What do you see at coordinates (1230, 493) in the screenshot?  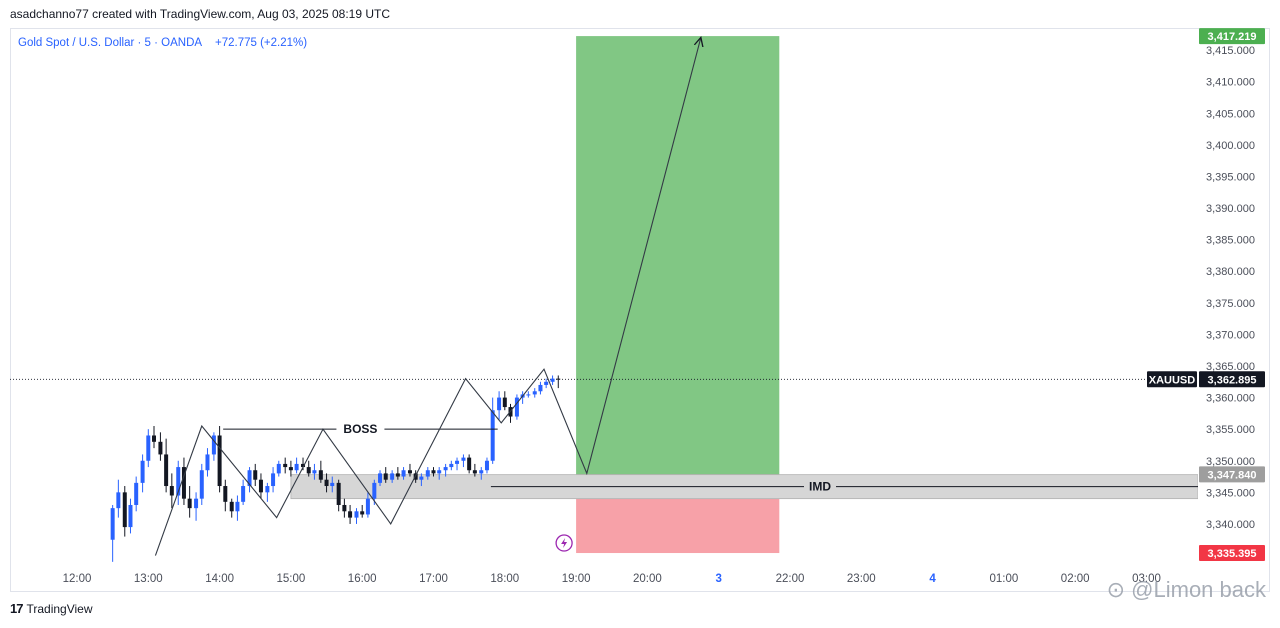 I see `y-tick-label: 3,345.000` at bounding box center [1230, 493].